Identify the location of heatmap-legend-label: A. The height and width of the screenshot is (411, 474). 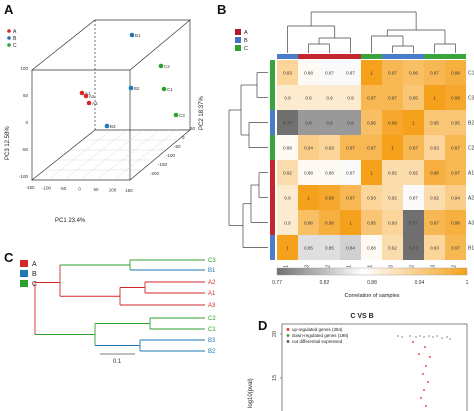
(246, 33).